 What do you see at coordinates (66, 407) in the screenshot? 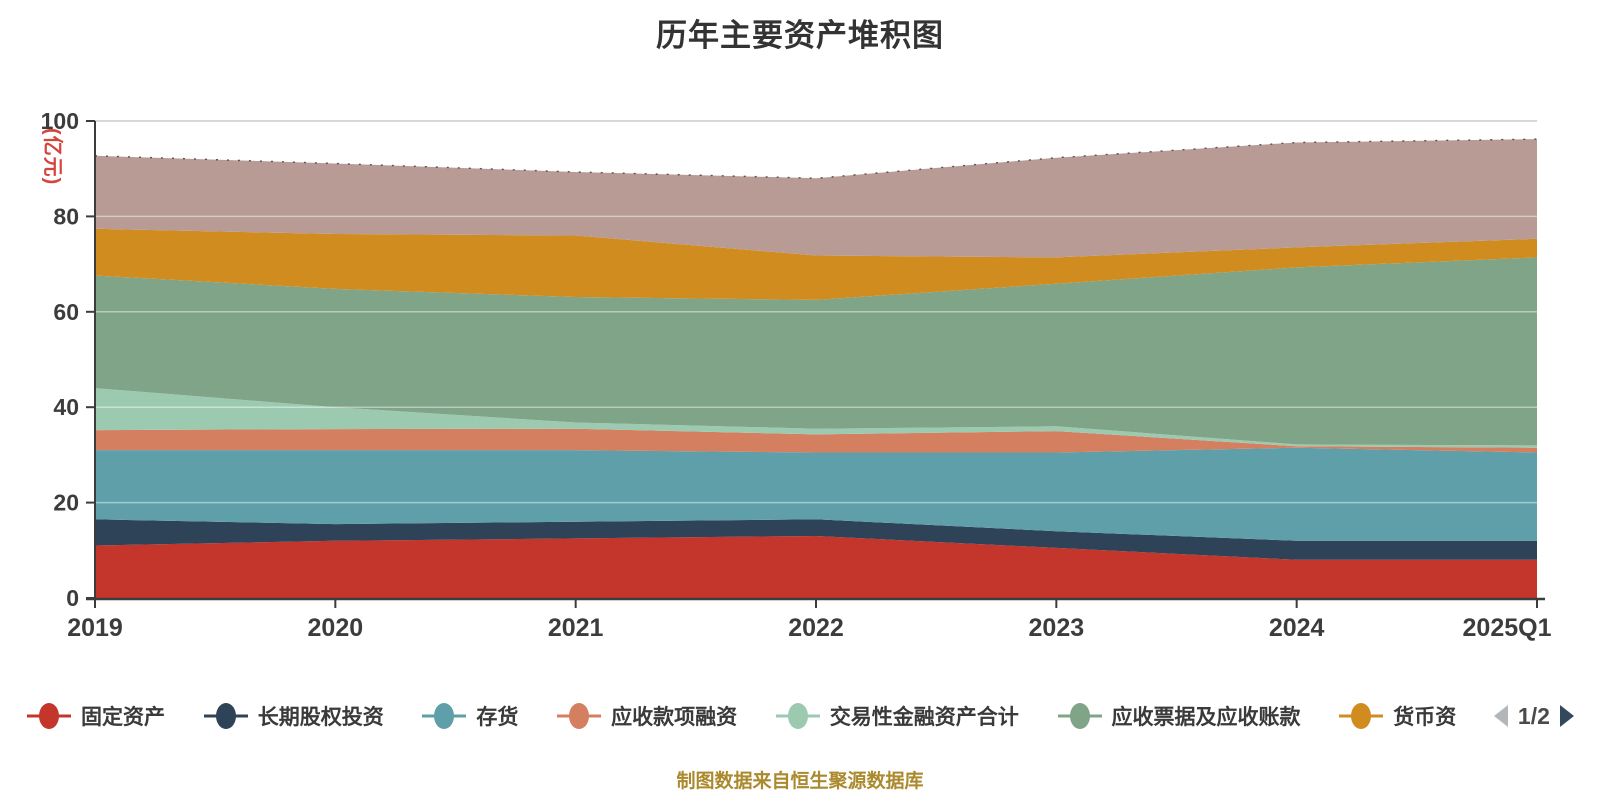
I see `y-tick-label-40: 40` at bounding box center [66, 407].